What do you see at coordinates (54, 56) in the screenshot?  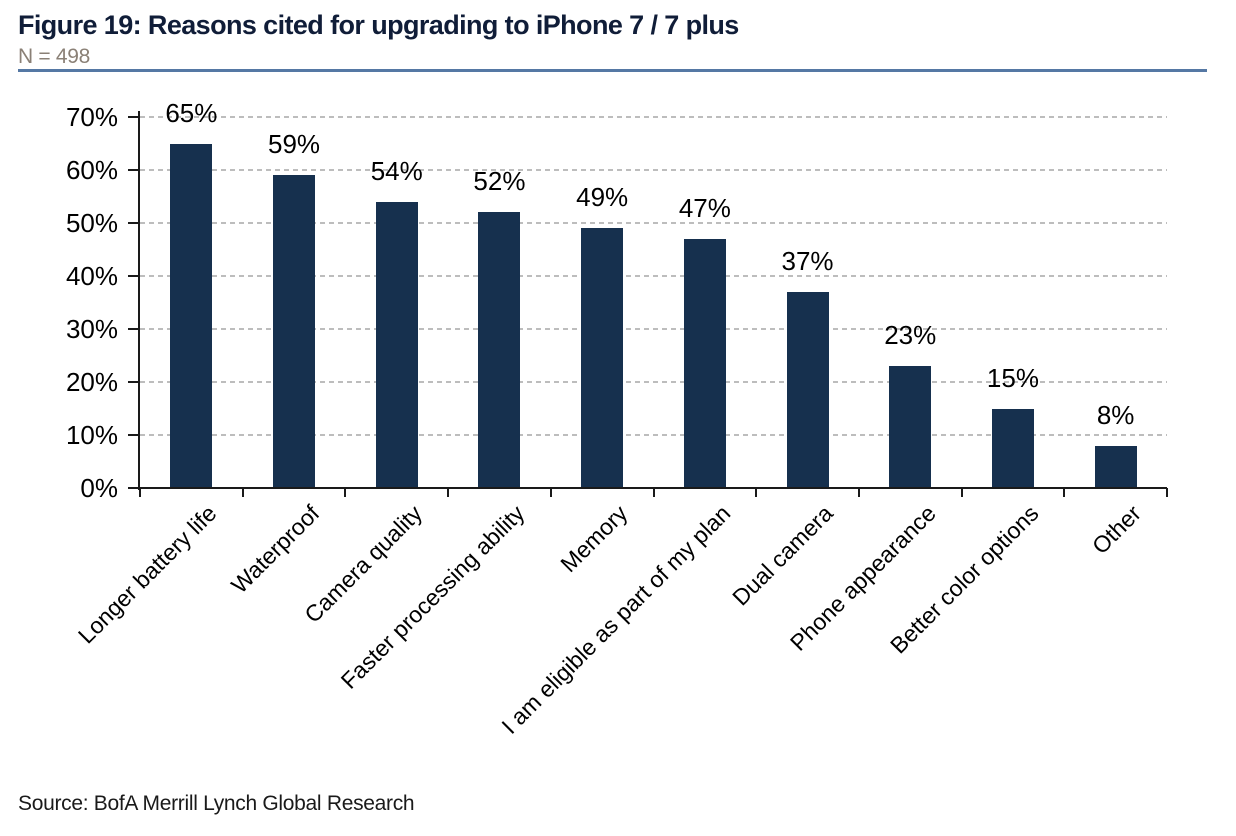 I see `sample-size-note: N = 498` at bounding box center [54, 56].